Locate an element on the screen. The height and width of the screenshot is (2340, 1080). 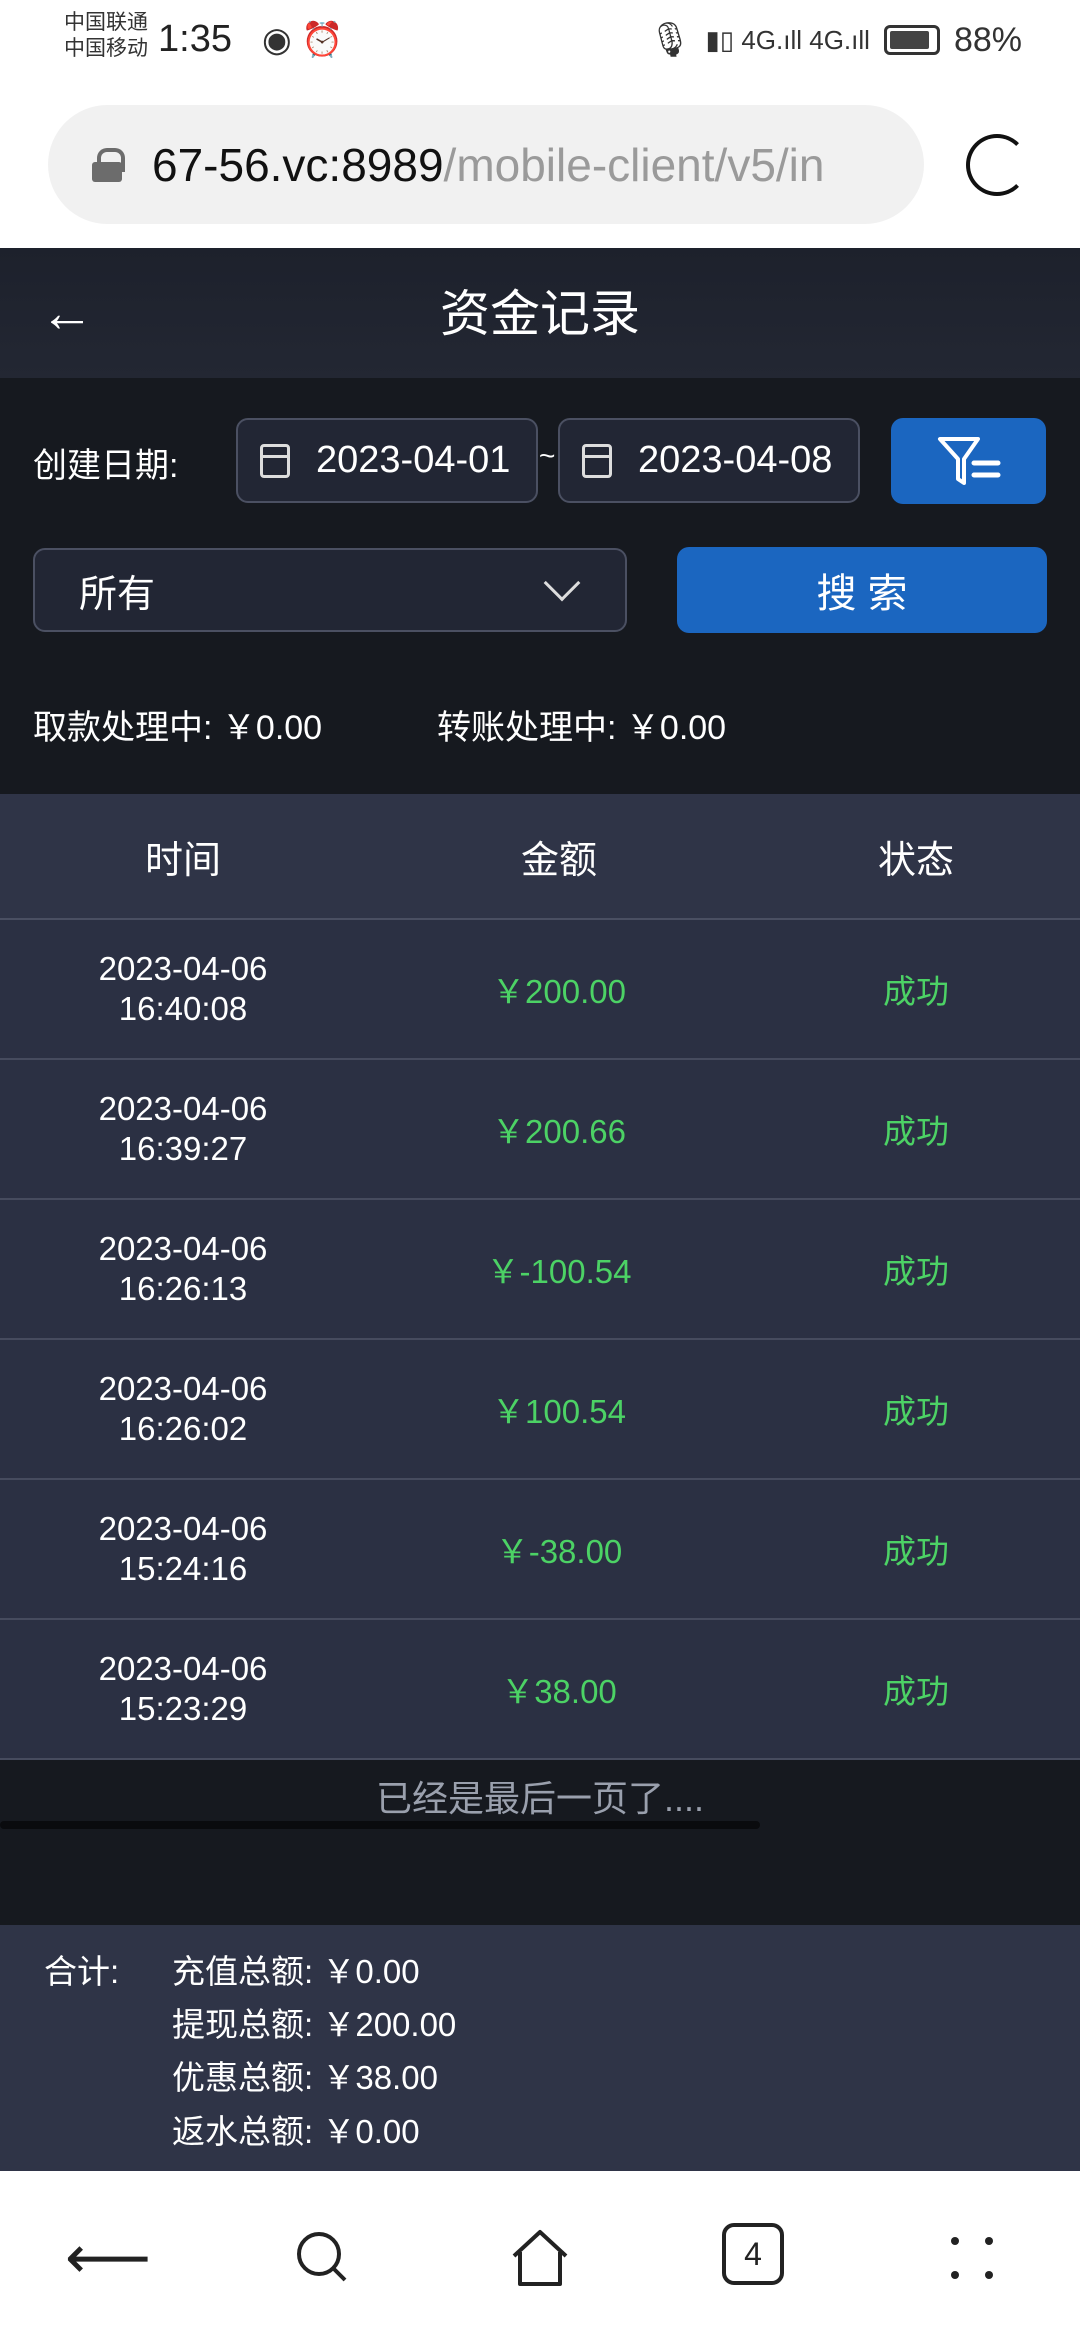
page-title: 资金记录 is located at coordinates (540, 314).